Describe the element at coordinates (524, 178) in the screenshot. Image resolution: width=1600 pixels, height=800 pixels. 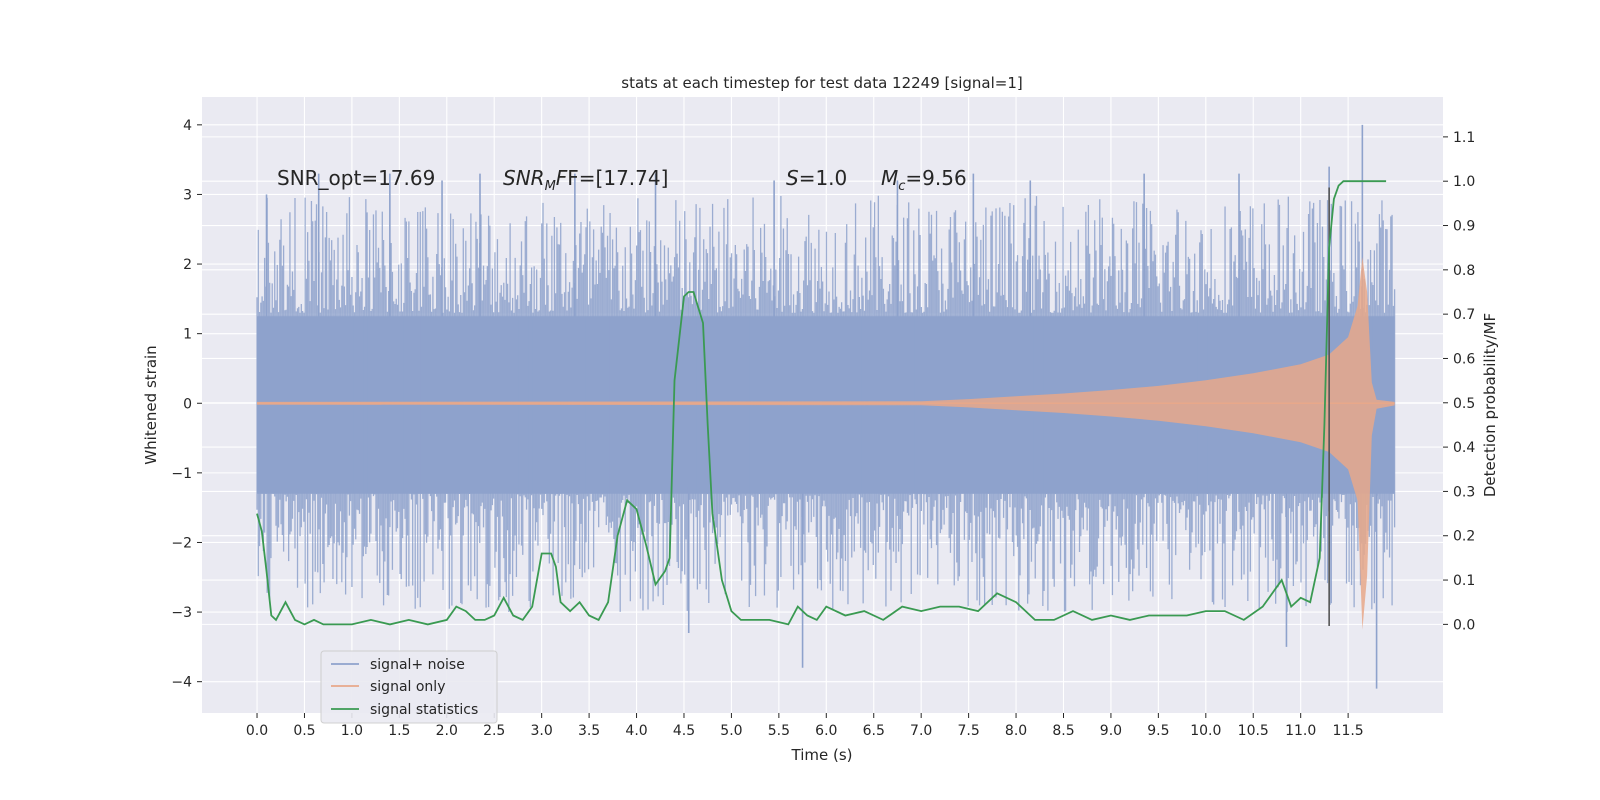
I see `snr-mf-prefix: SNR` at that location.